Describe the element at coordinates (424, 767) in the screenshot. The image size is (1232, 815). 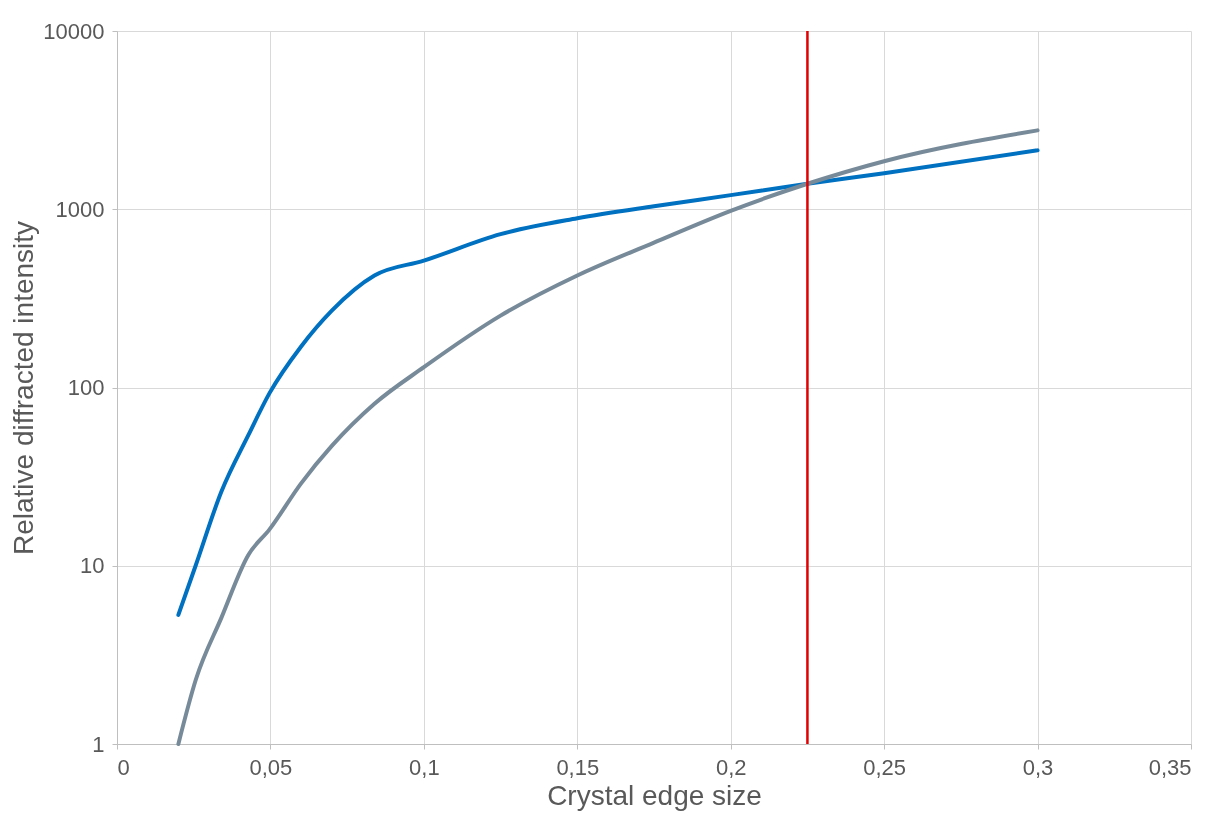
I see `x-tick-label: 0,1` at that location.